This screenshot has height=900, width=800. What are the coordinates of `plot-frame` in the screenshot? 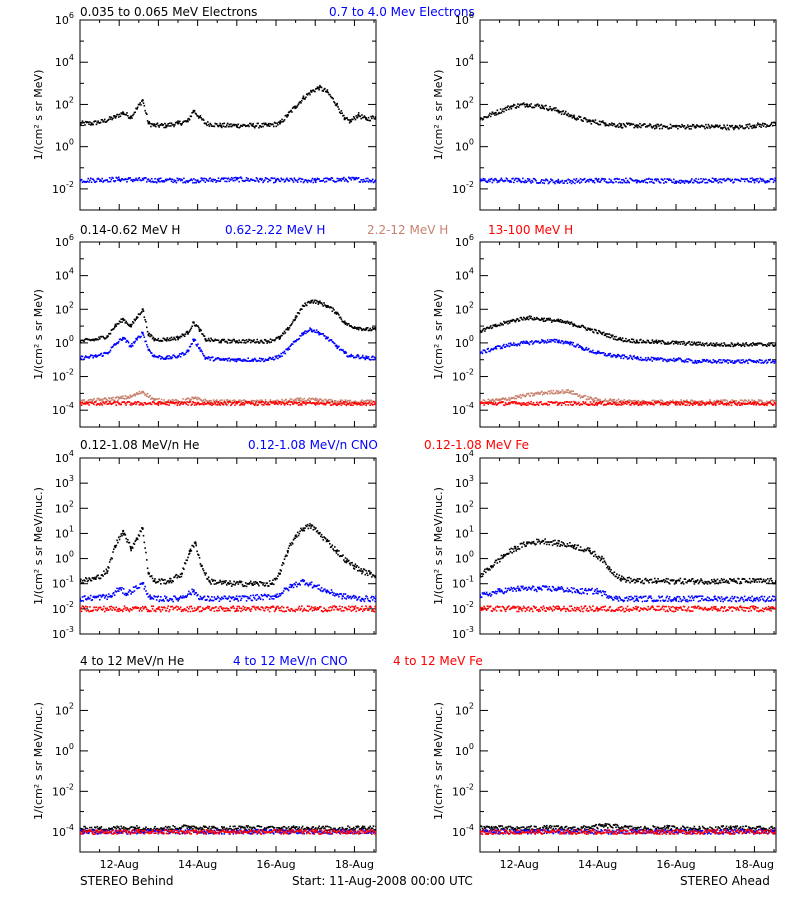 It's located at (228, 334).